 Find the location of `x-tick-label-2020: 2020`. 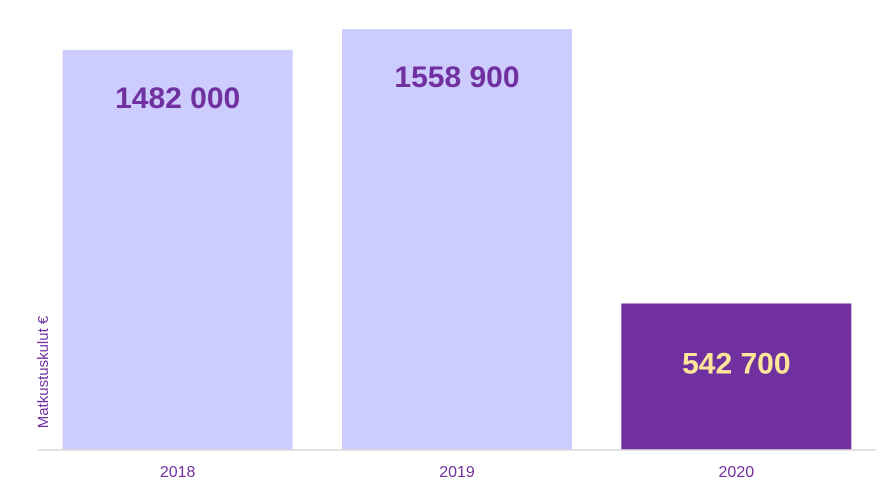

x-tick-label-2020: 2020 is located at coordinates (737, 472).